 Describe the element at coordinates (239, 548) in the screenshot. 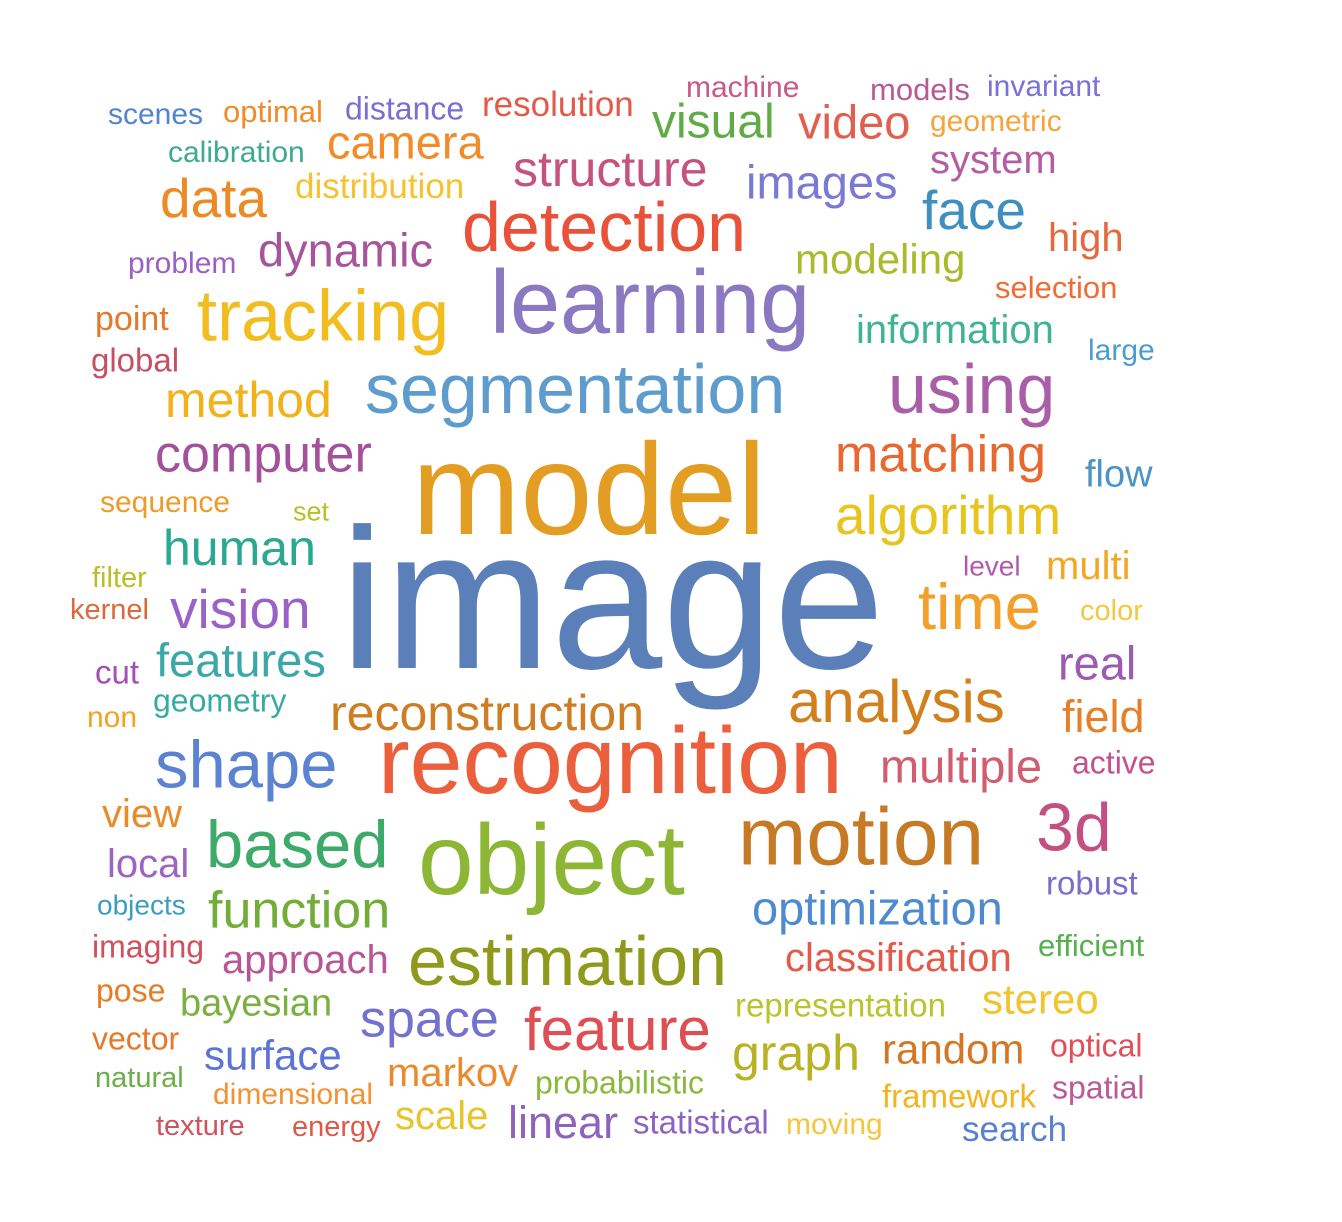

I see `word-human: human` at that location.